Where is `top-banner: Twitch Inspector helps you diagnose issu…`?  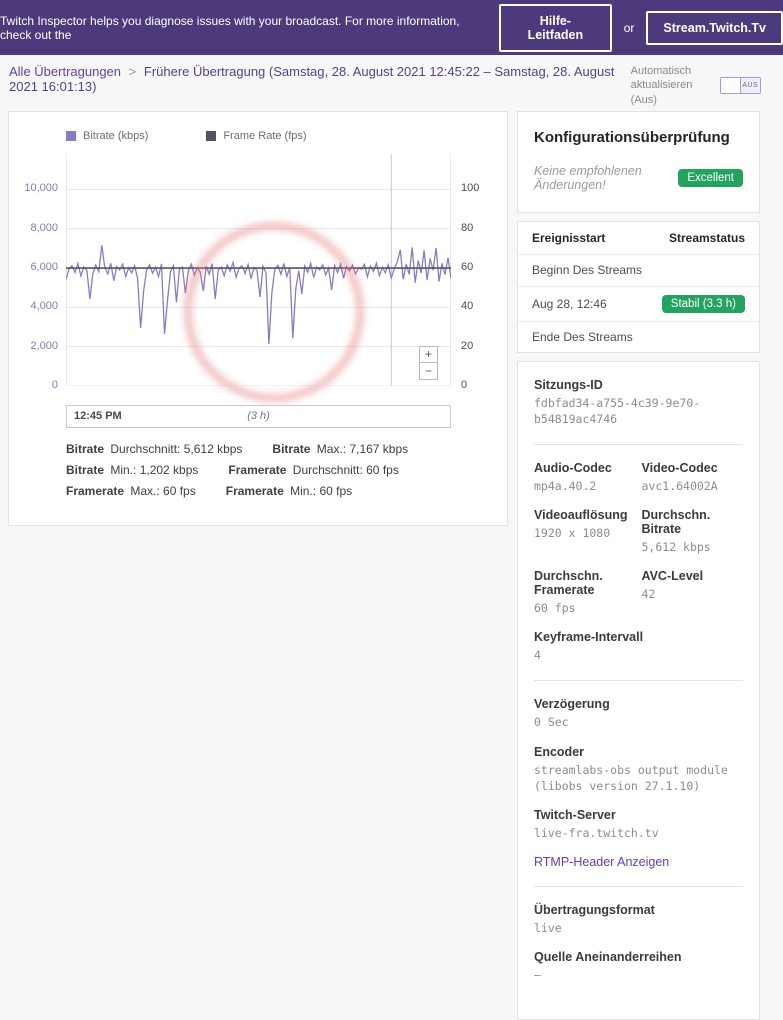 top-banner: Twitch Inspector helps you diagnose issu… is located at coordinates (391, 27).